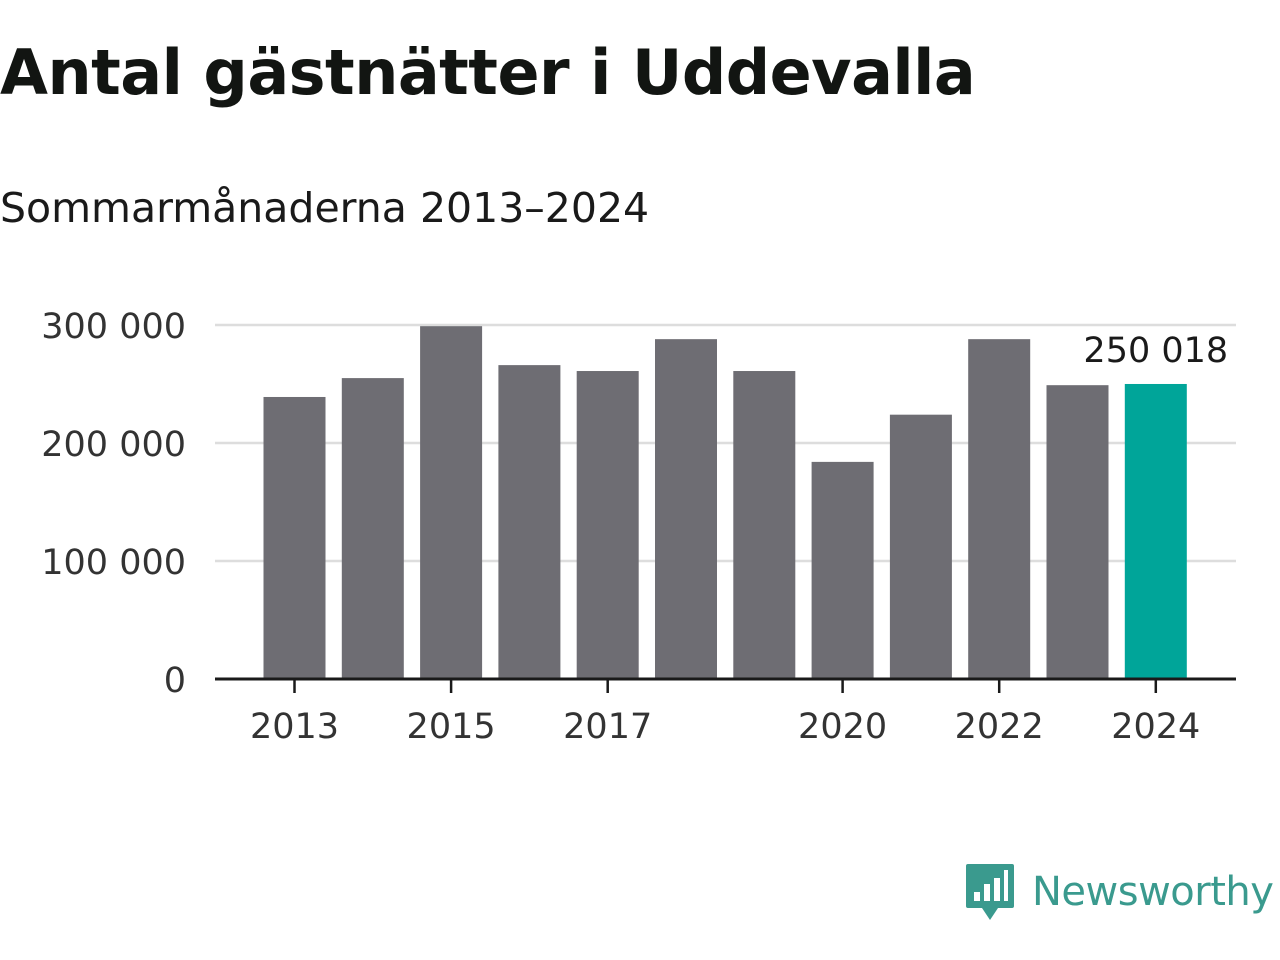 Image resolution: width=1280 pixels, height=960 pixels. I want to click on x-tick-label: 2024, so click(1155, 727).